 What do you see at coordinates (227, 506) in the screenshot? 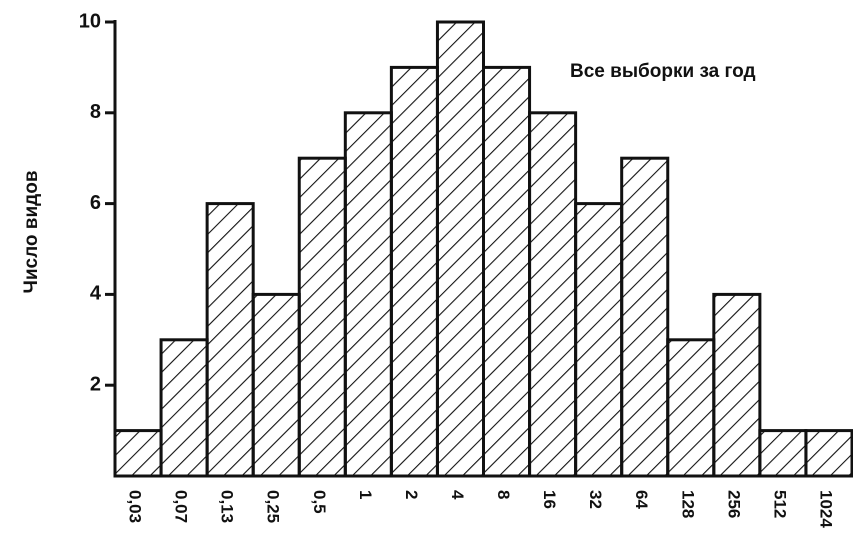
I see `x-tick-label: 0,13` at bounding box center [227, 506].